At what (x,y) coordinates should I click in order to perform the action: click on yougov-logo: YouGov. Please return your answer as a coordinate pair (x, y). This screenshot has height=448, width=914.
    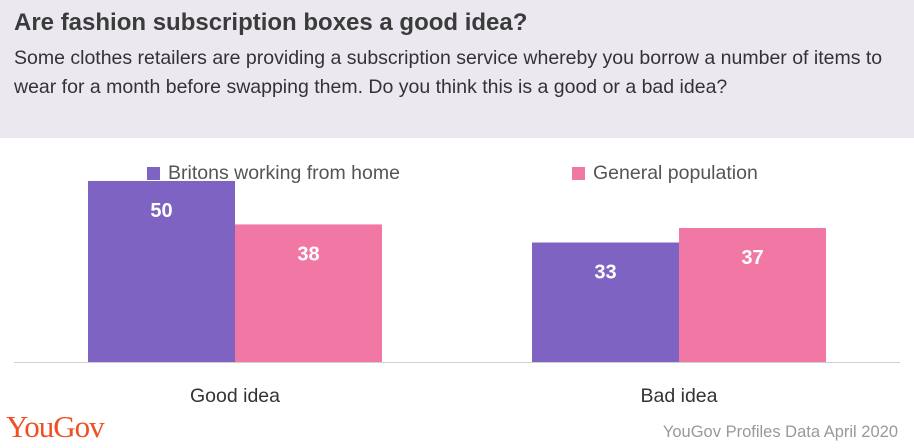
    Looking at the image, I should click on (55, 426).